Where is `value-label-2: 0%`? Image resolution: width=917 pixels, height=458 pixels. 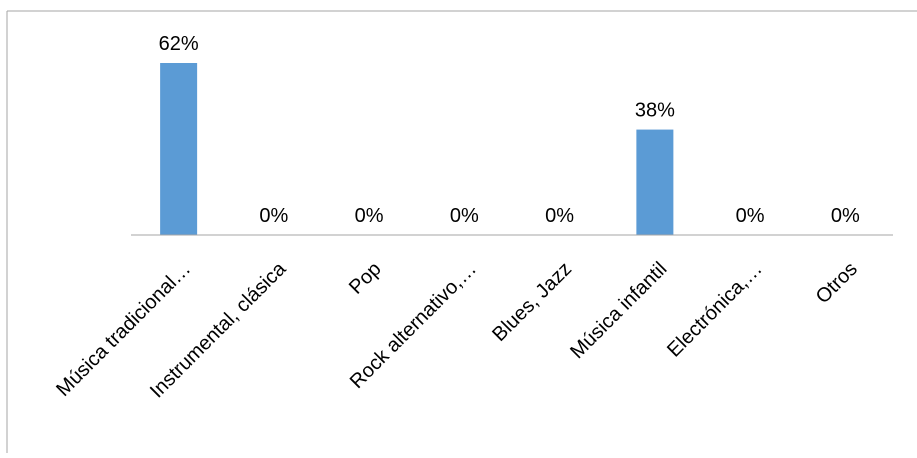 value-label-2: 0% is located at coordinates (273, 216).